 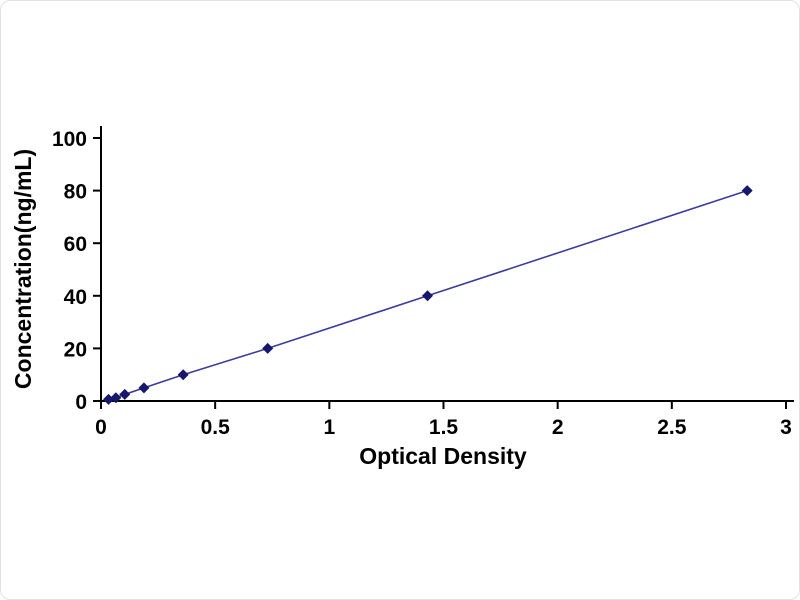 I want to click on x-tick-label: 1, so click(x=329, y=427).